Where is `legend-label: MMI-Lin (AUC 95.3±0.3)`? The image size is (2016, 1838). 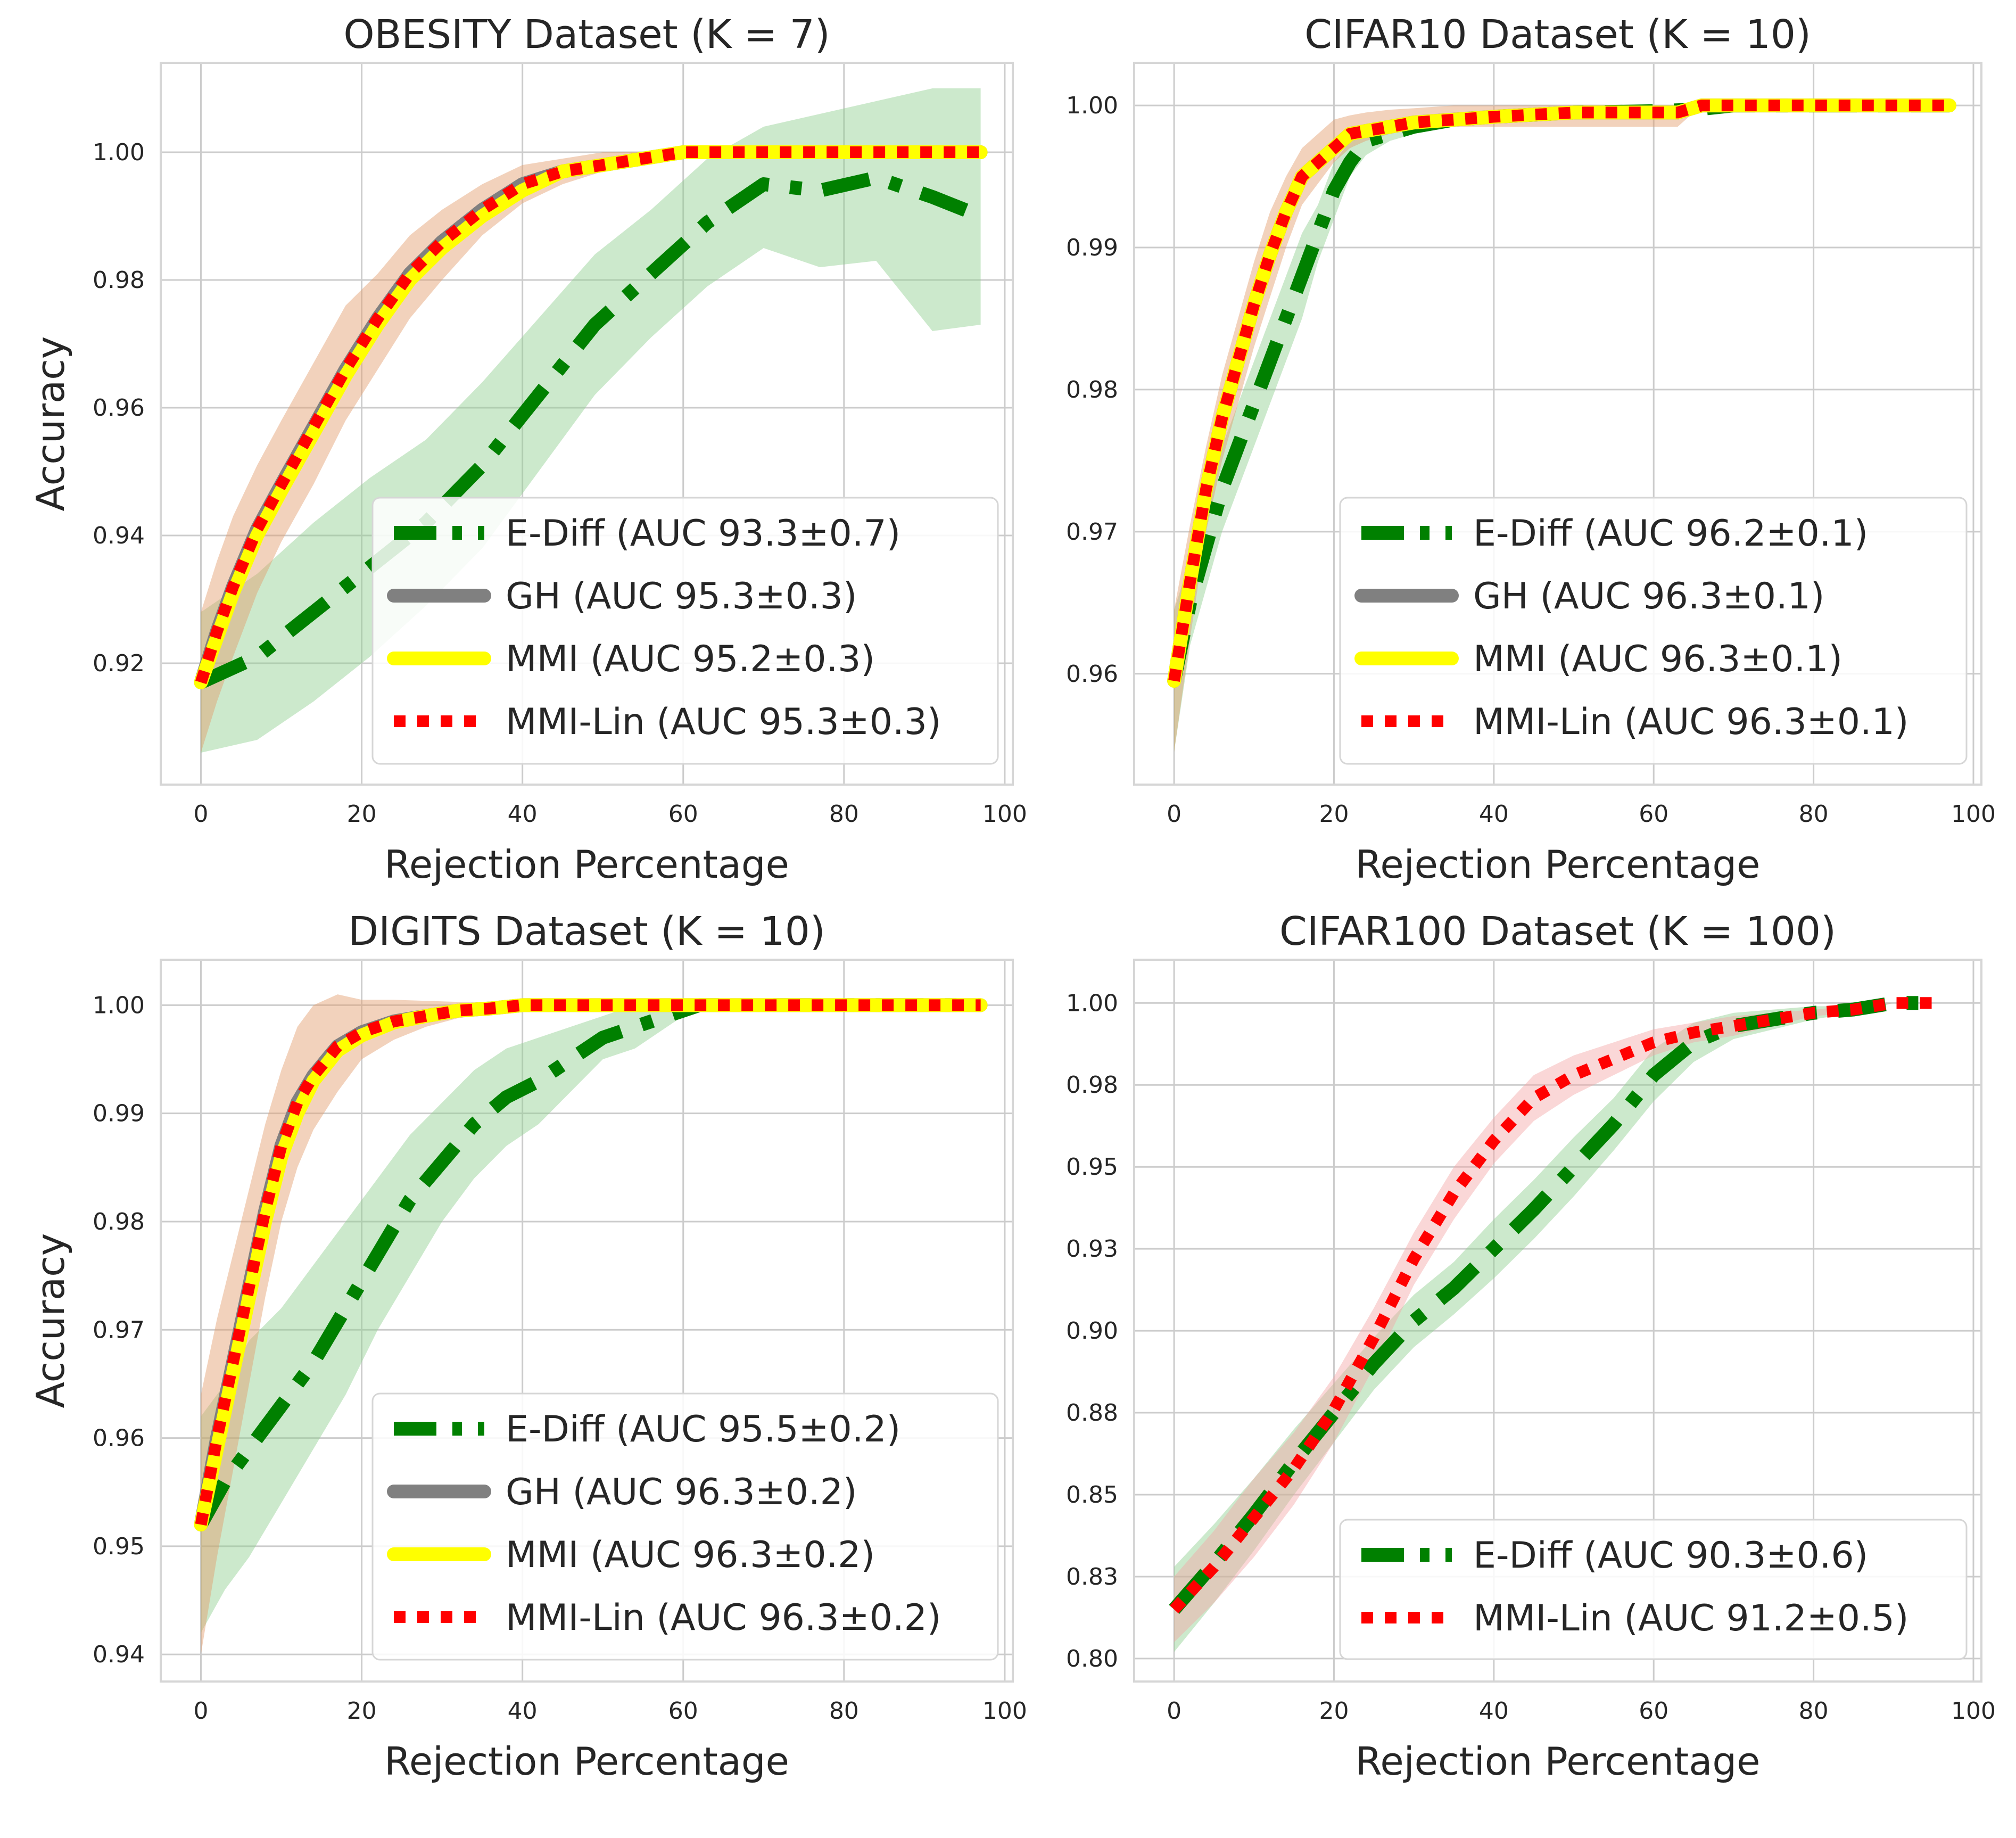 legend-label: MMI-Lin (AUC 95.3±0.3) is located at coordinates (724, 722).